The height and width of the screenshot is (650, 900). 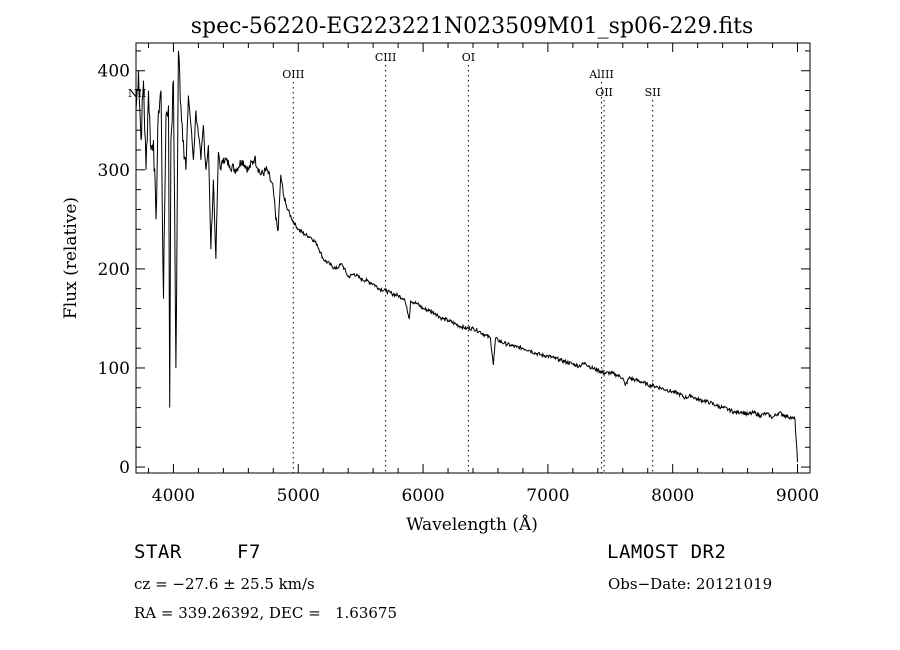 I want to click on object-class: STAR, so click(x=158, y=552).